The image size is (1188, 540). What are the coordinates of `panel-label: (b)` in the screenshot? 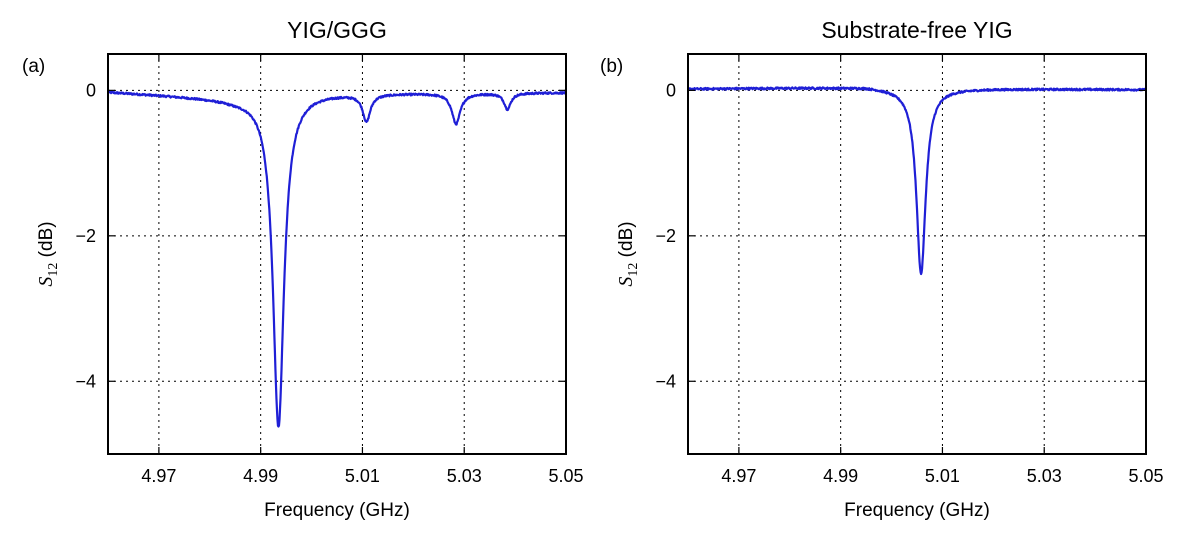 It's located at (611, 66).